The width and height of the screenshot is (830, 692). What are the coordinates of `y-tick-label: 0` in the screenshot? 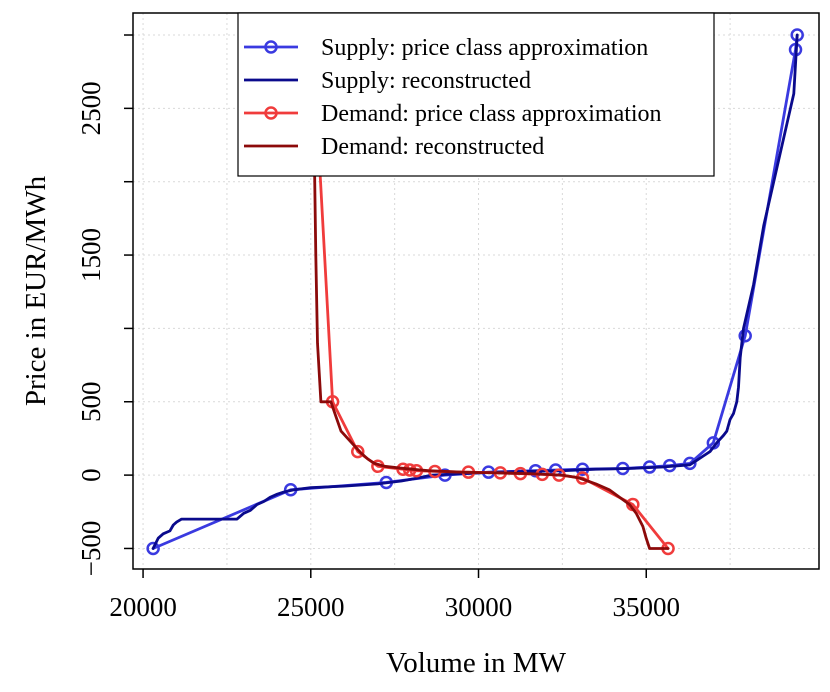 It's located at (91, 475).